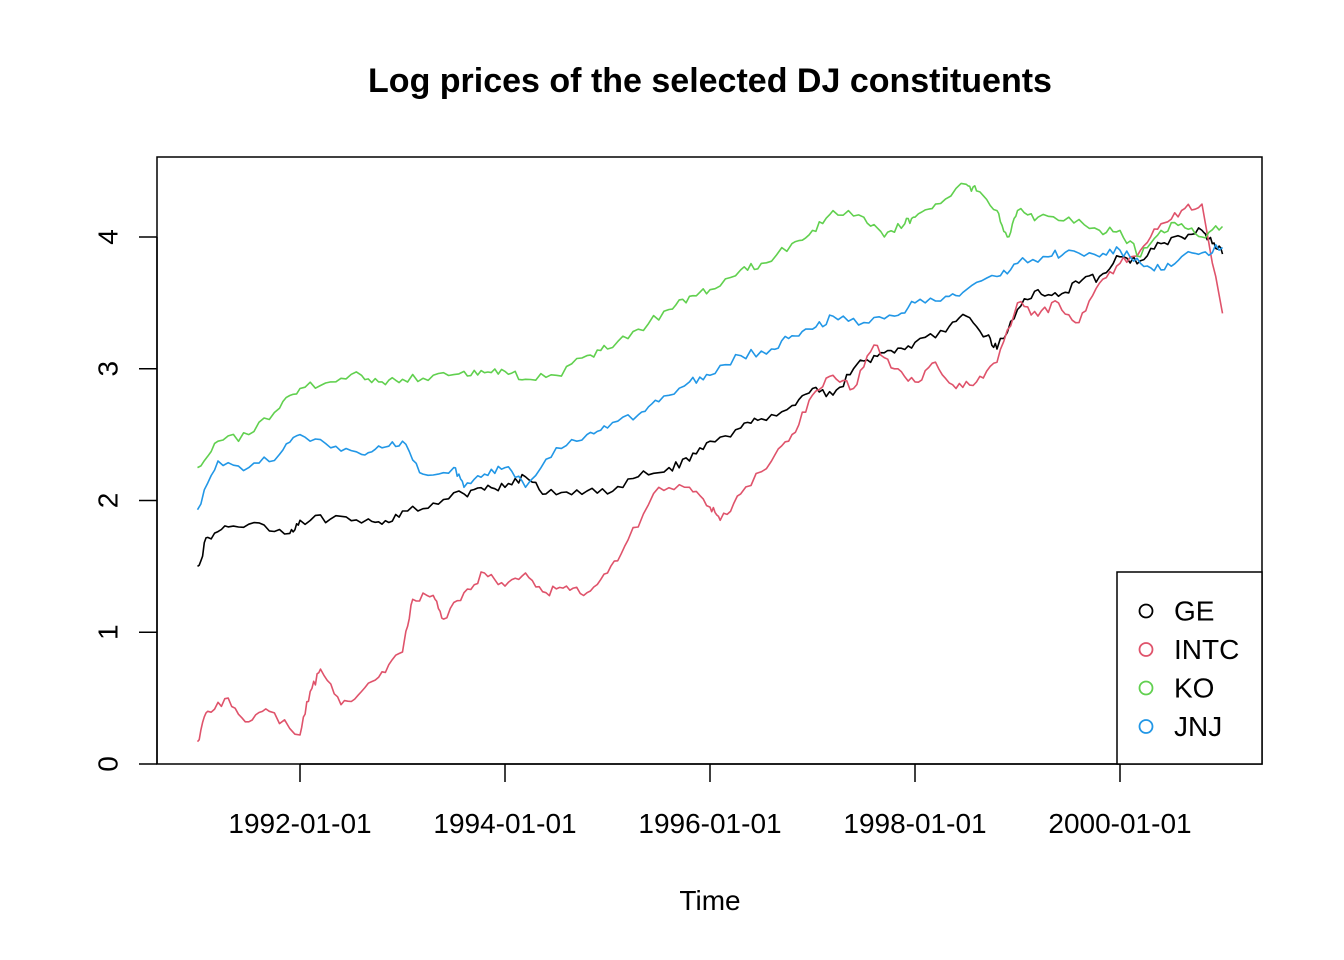 The width and height of the screenshot is (1344, 960). I want to click on legend-label-ge: GE, so click(1194, 611).